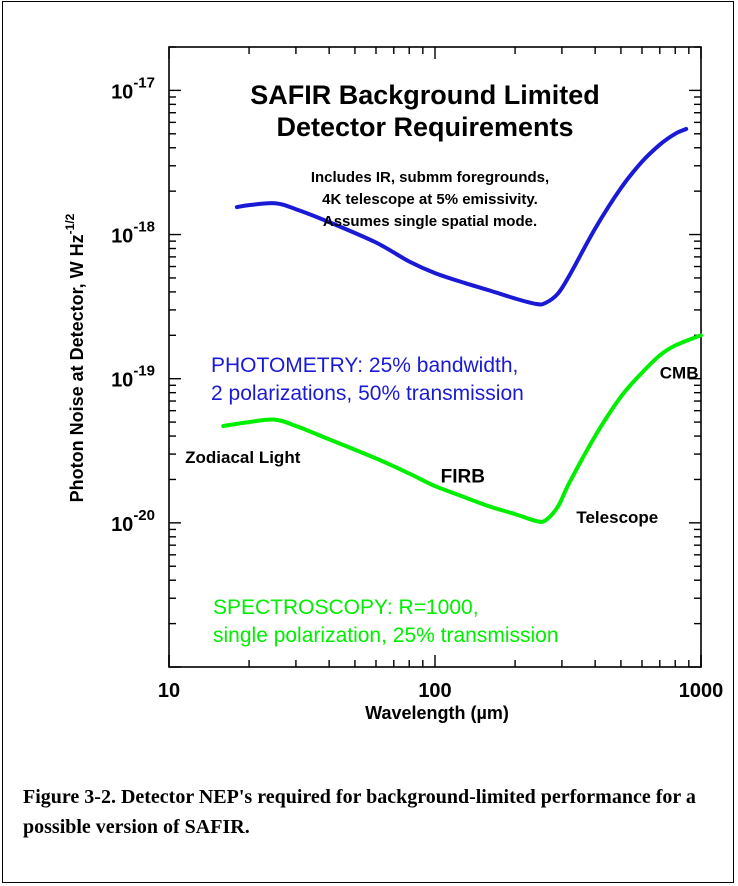  What do you see at coordinates (463, 477) in the screenshot?
I see `firb-label: FIRB` at bounding box center [463, 477].